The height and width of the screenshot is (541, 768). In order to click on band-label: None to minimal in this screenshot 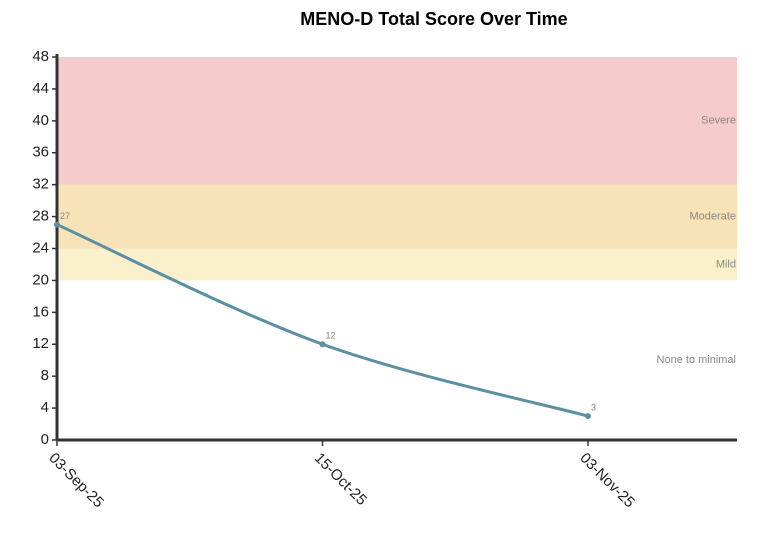, I will do `click(696, 360)`.